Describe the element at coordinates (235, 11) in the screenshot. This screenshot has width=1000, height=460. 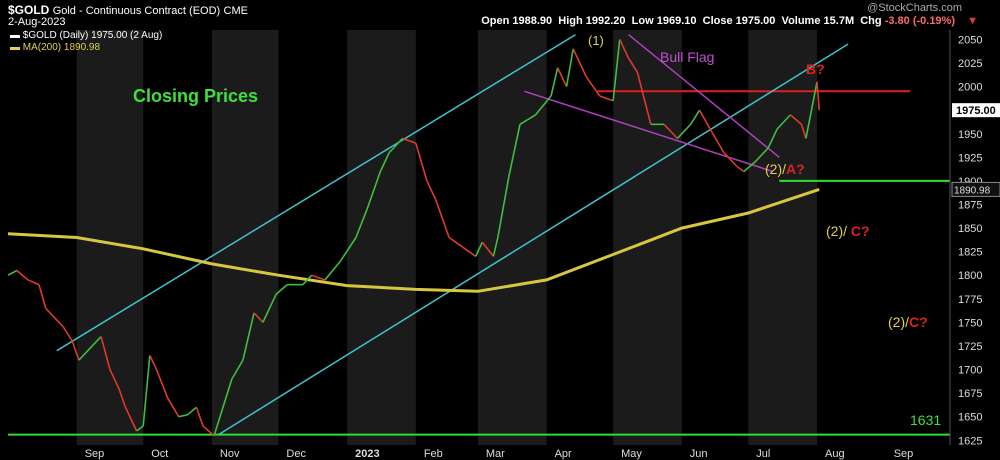
I see `exchange: CME` at that location.